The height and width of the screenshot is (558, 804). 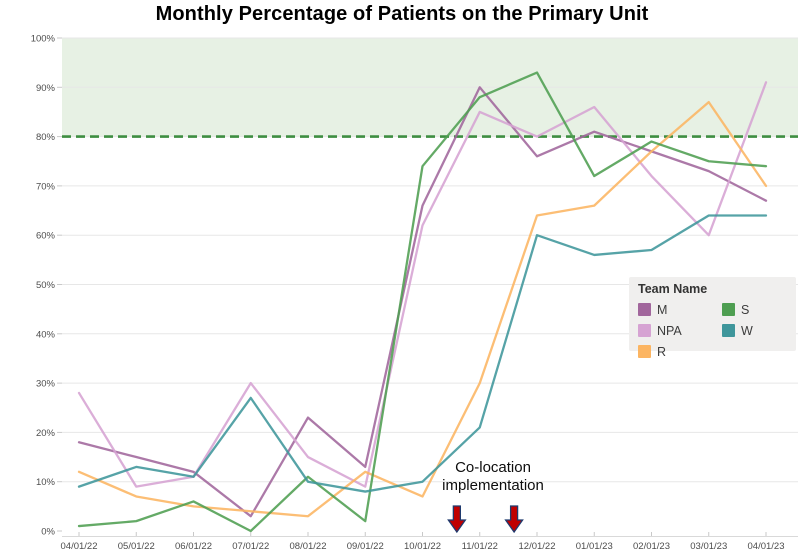 What do you see at coordinates (537, 546) in the screenshot?
I see `x-axis-label: 12/01/22` at bounding box center [537, 546].